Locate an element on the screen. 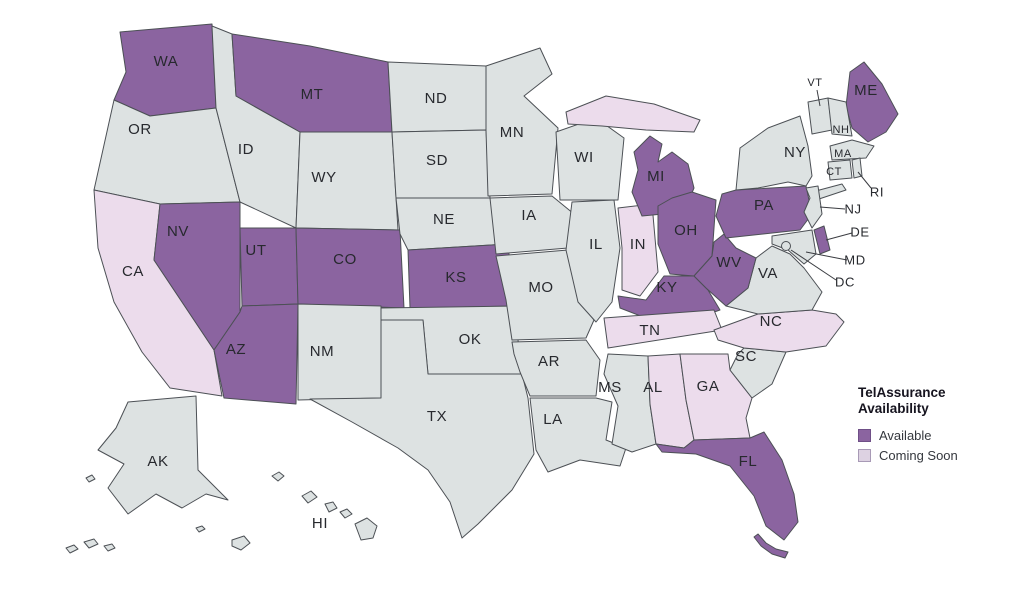 The width and height of the screenshot is (1024, 589). state-wv is located at coordinates (725, 270).